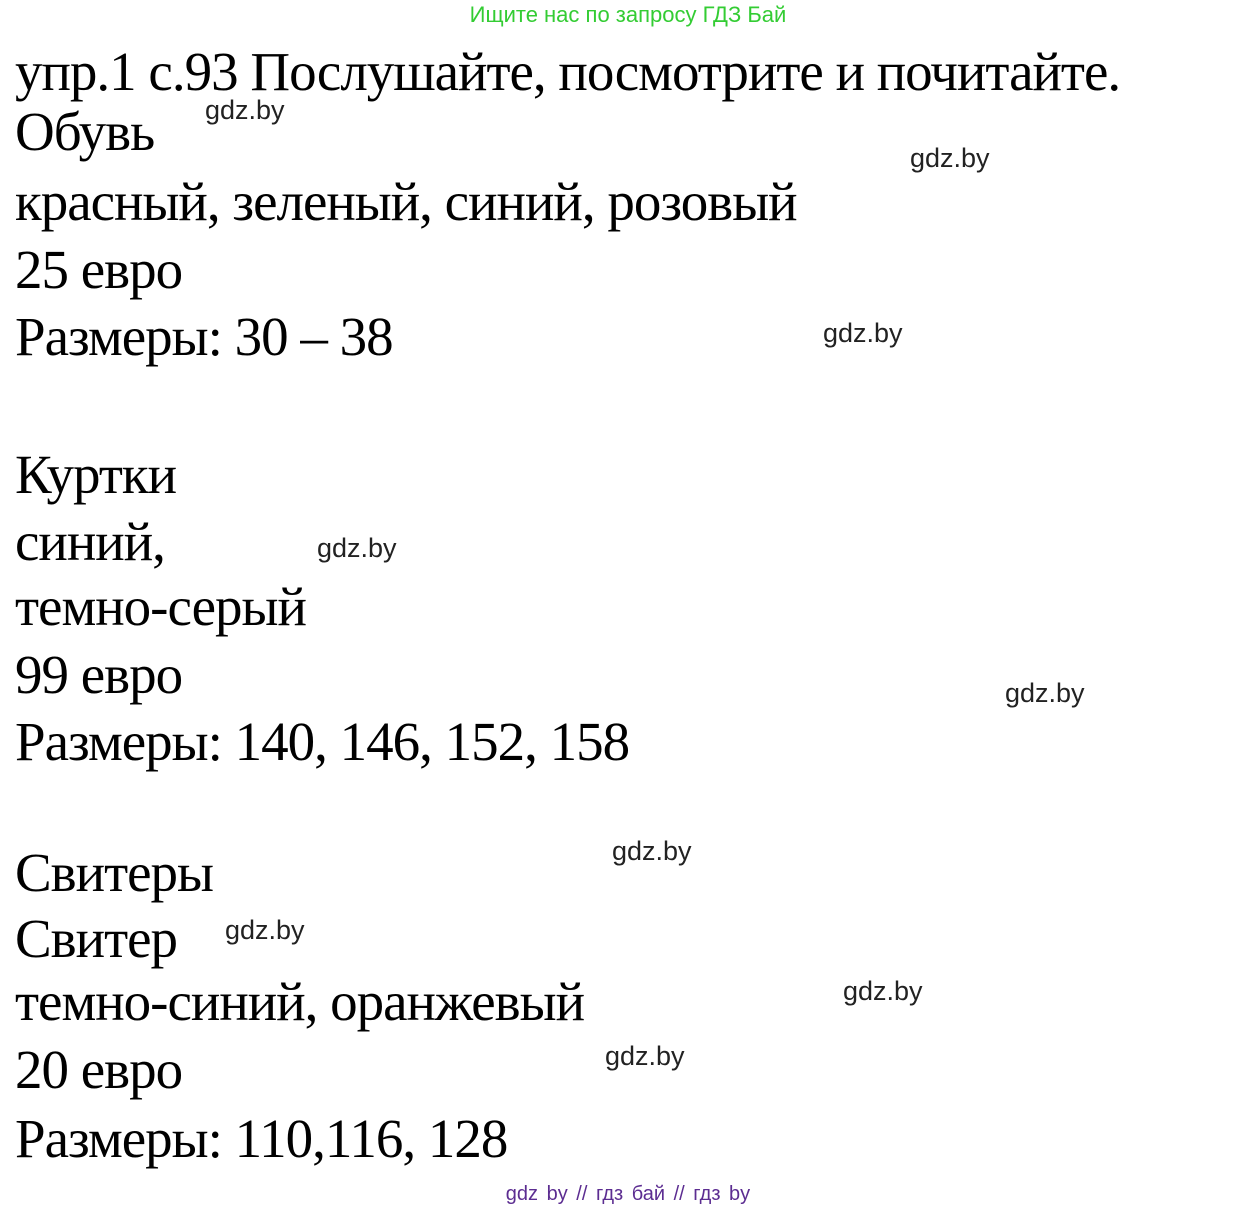 The image size is (1256, 1211). What do you see at coordinates (628, 1194) in the screenshot?
I see `footer-links: gdz by // гдз бай // гдз by` at bounding box center [628, 1194].